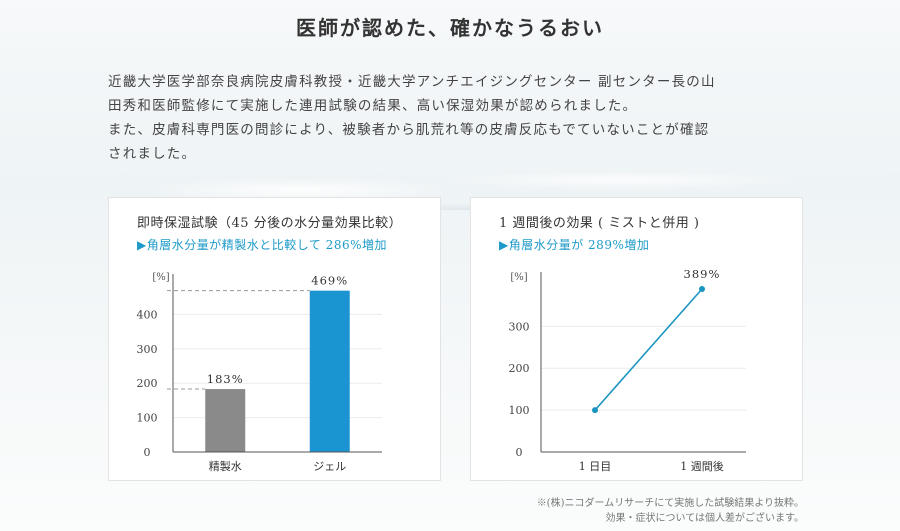 This screenshot has width=900, height=531. I want to click on line-chart: [%] 0 100 200 300 1 日目 389% 1 週間後, so click(627, 370).